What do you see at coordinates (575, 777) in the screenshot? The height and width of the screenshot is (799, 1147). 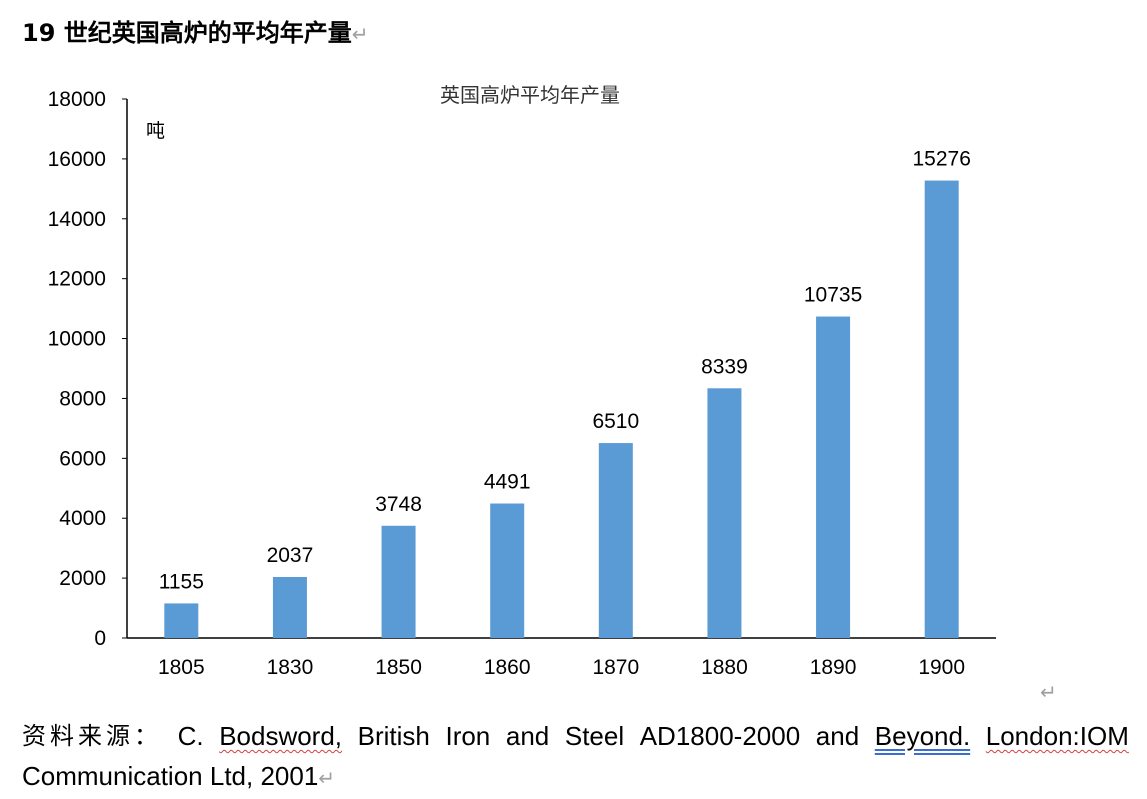 I see `source-citation-line-2: Communication Ltd, 2001↵` at bounding box center [575, 777].